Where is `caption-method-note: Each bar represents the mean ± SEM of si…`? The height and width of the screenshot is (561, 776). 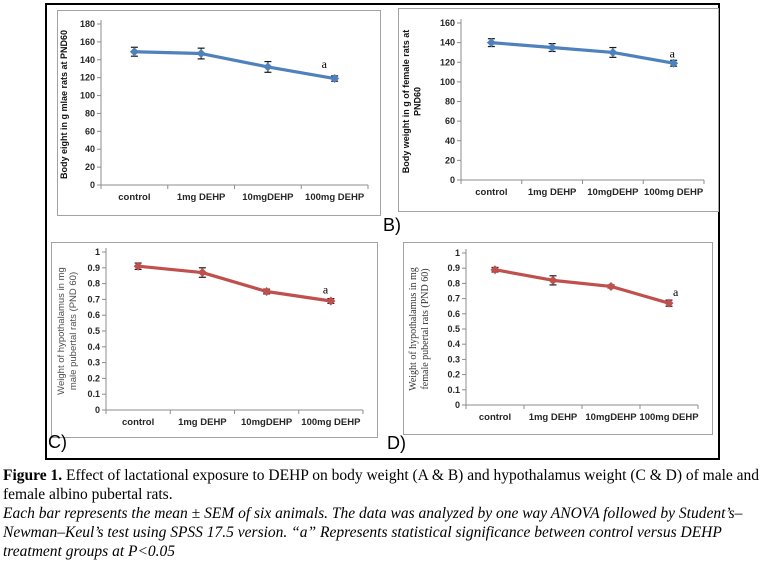 caption-method-note: Each bar represents the mean ± SEM of si… is located at coordinates (373, 532).